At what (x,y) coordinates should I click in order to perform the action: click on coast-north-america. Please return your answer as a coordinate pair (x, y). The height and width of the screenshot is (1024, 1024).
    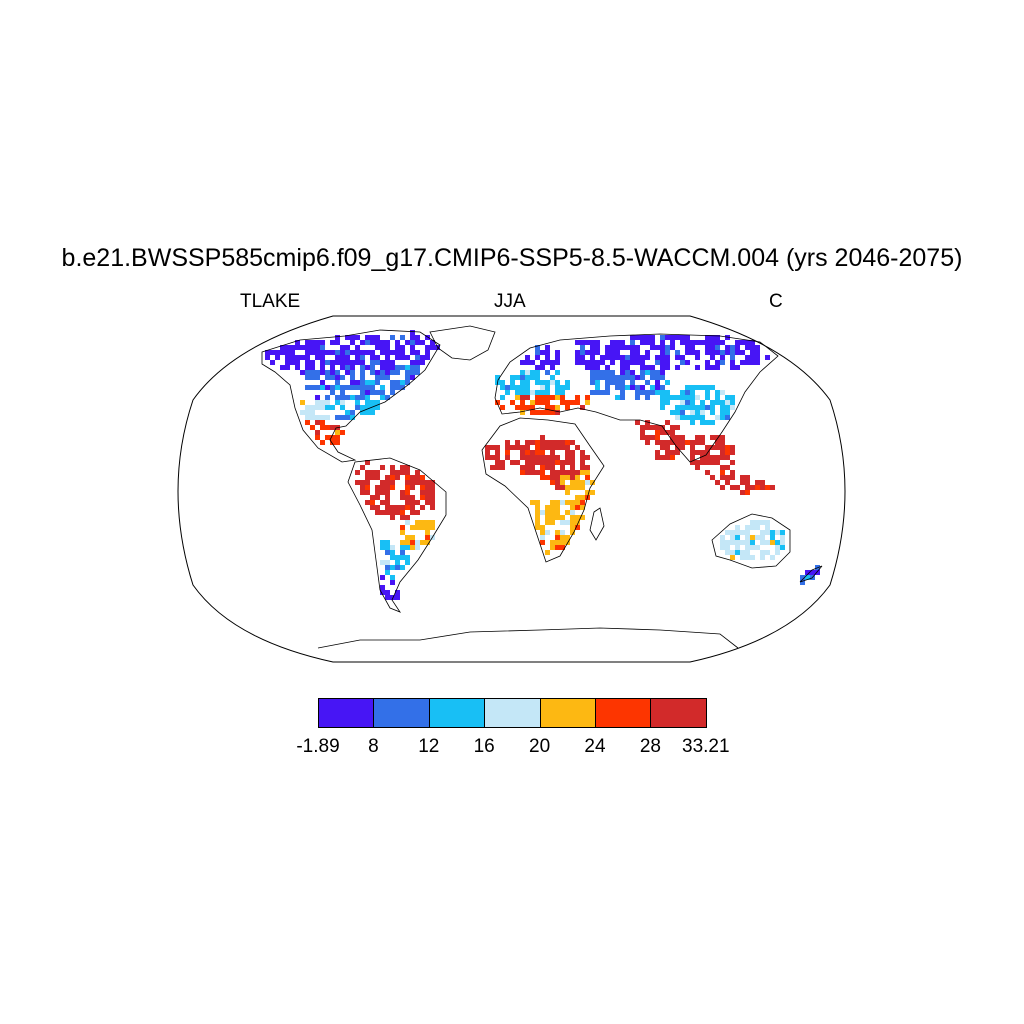
    Looking at the image, I should click on (351, 396).